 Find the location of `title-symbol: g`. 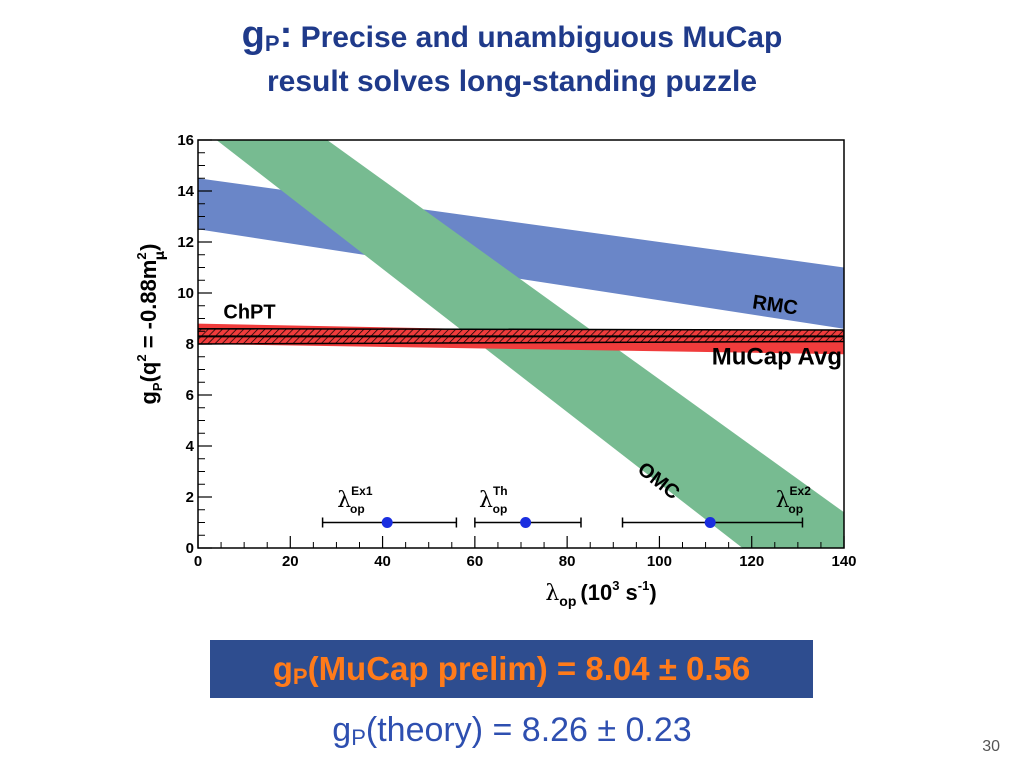

title-symbol: g is located at coordinates (253, 35).